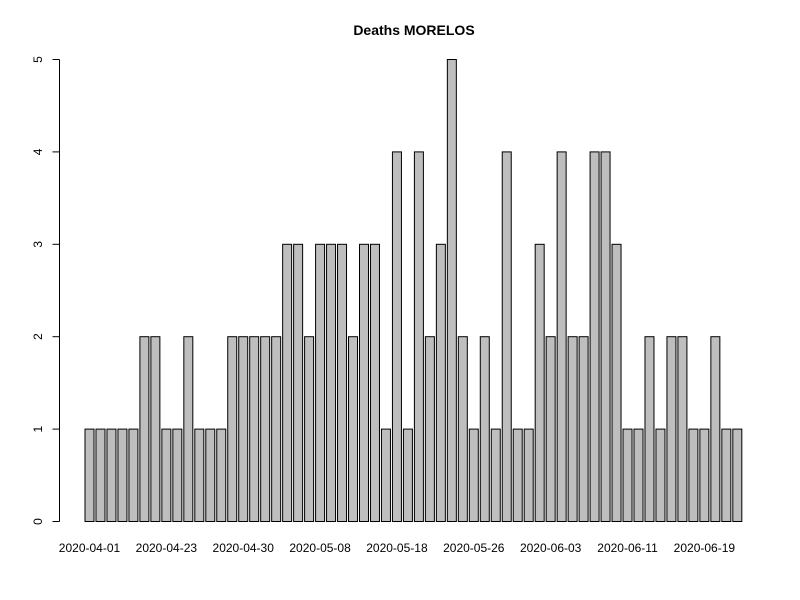 This screenshot has height=600, width=800. I want to click on x-tick-label: 2020-05-18, so click(397, 548).